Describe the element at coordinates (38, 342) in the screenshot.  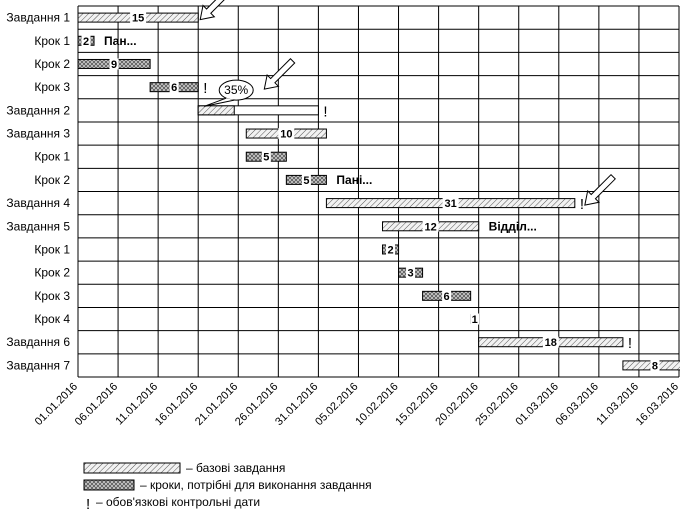
I see `row-label: Завдання 6` at that location.